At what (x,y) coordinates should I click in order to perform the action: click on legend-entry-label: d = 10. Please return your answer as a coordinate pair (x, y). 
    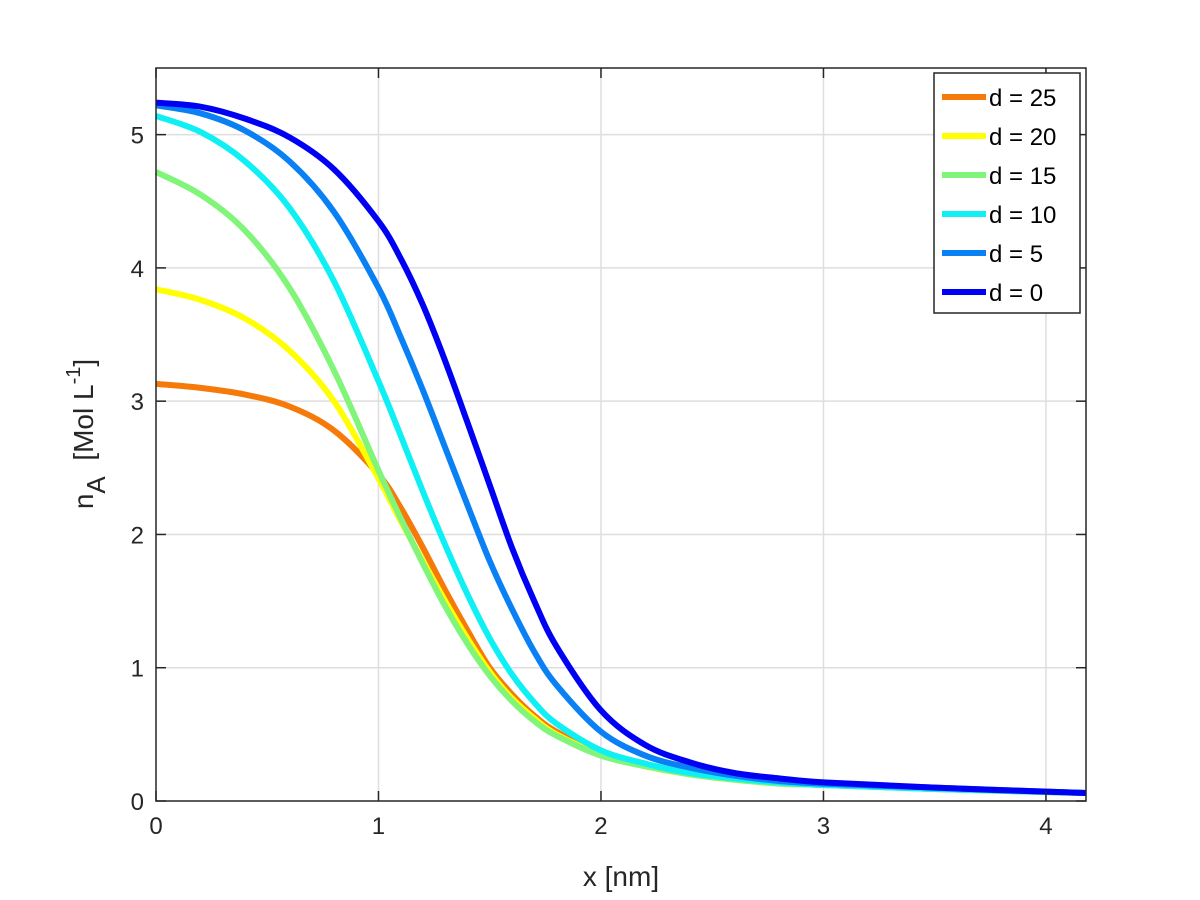
    Looking at the image, I should click on (1022, 215).